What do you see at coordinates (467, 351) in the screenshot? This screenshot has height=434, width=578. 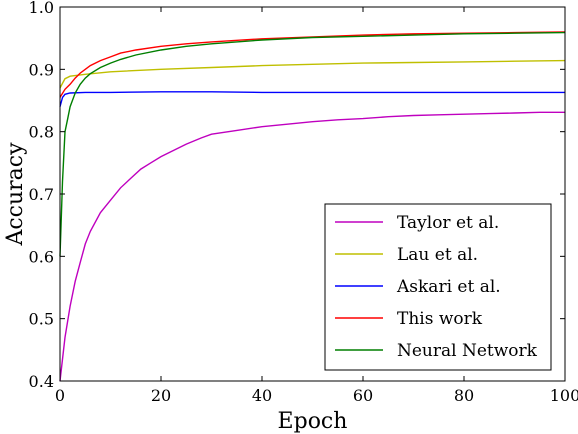 I see `legend-label: Neural Network` at bounding box center [467, 351].